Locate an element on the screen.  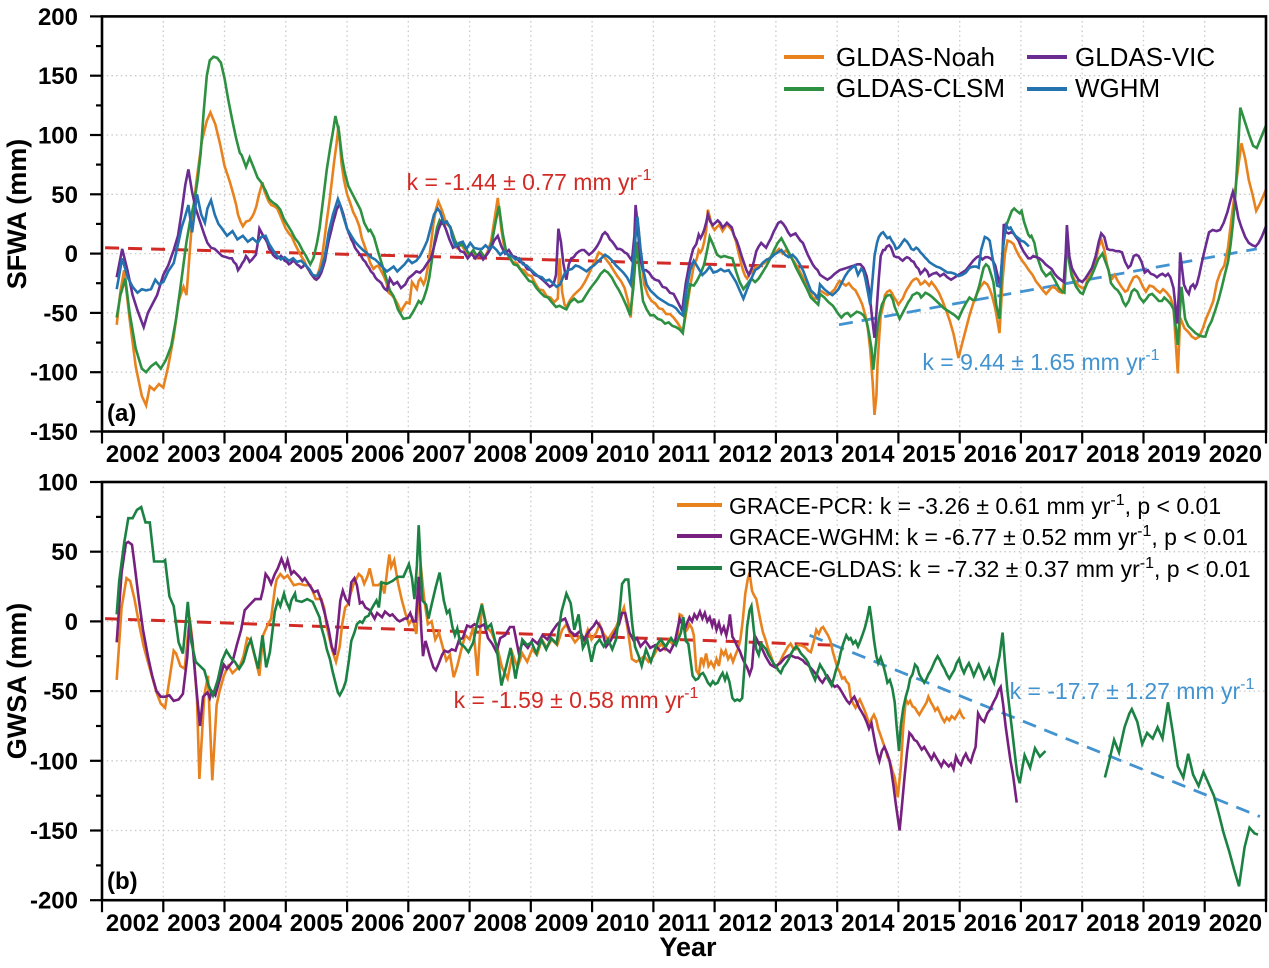
svg-text: 150 is located at coordinates (58, 76).